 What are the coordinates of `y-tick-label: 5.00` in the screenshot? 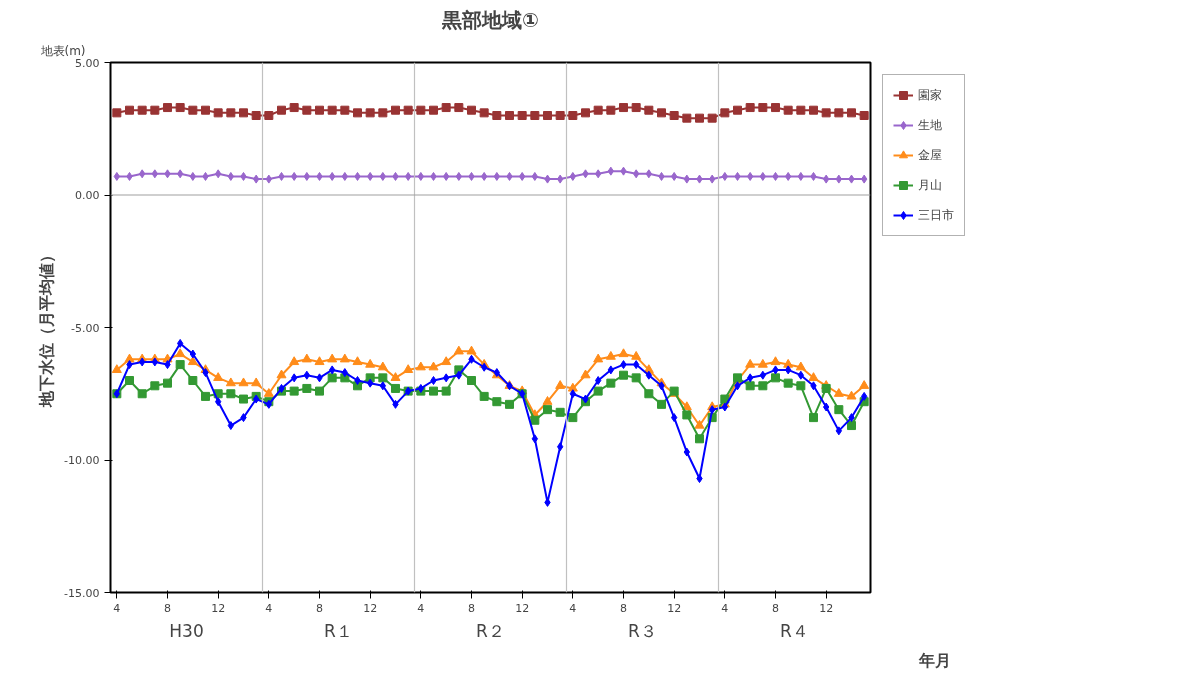 It's located at (87, 63).